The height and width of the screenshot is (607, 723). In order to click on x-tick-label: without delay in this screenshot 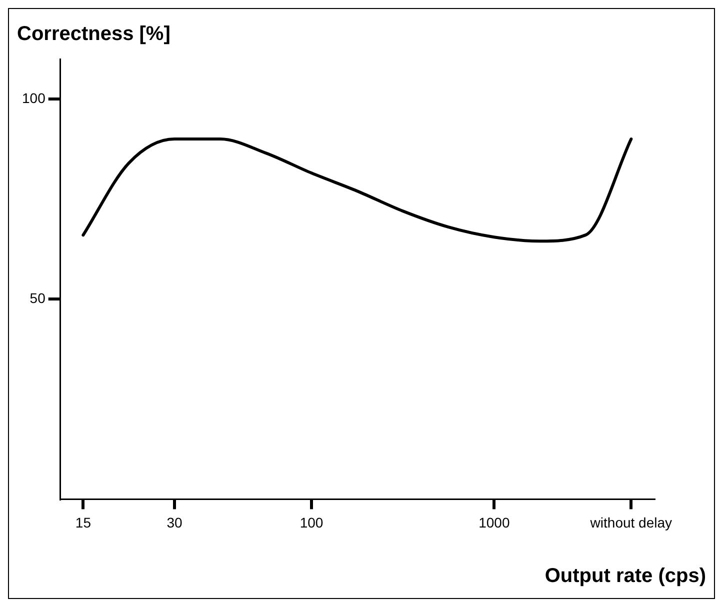, I will do `click(630, 522)`.